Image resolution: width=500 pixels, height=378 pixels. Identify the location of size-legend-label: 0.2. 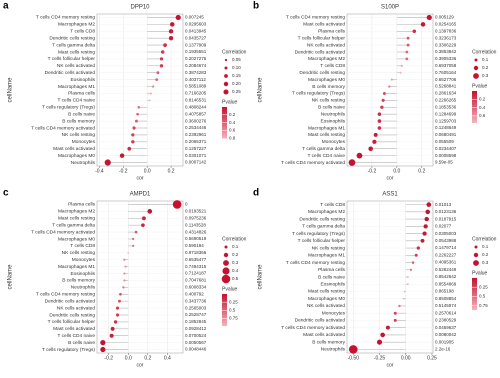
(485, 67).